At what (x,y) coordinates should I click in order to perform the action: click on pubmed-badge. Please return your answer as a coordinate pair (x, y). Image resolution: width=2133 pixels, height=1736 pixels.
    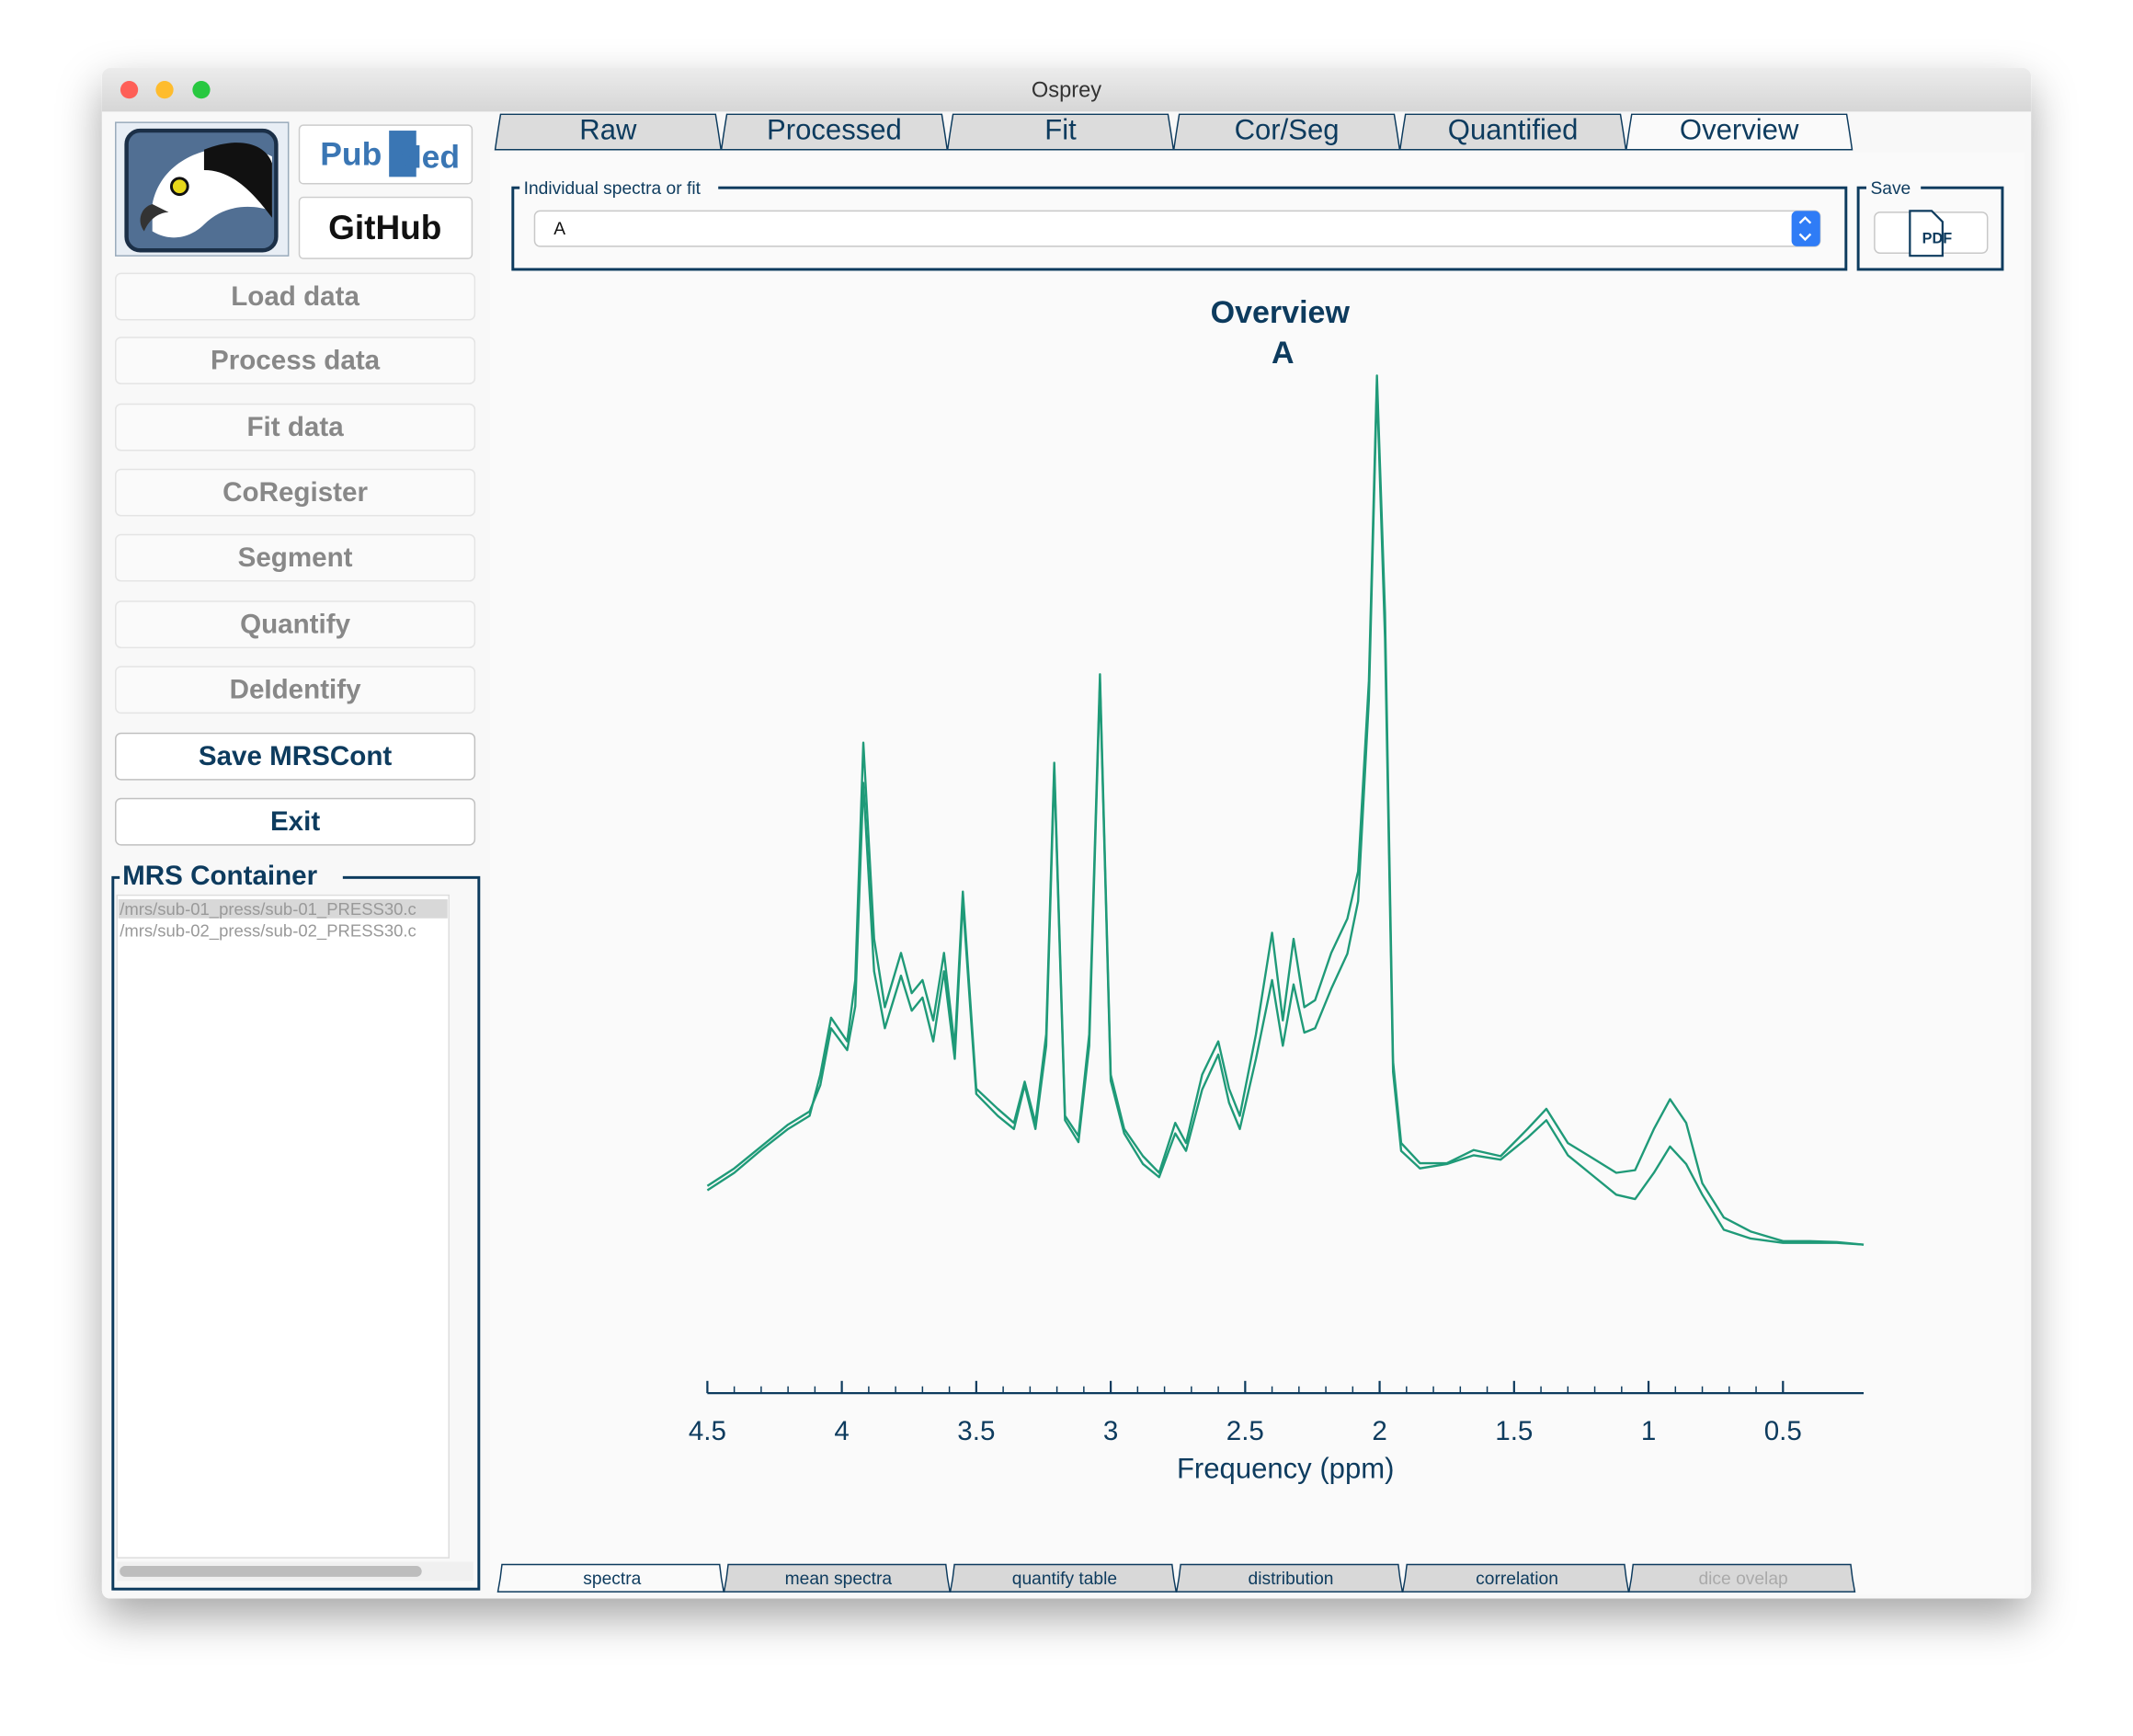
    Looking at the image, I should click on (402, 154).